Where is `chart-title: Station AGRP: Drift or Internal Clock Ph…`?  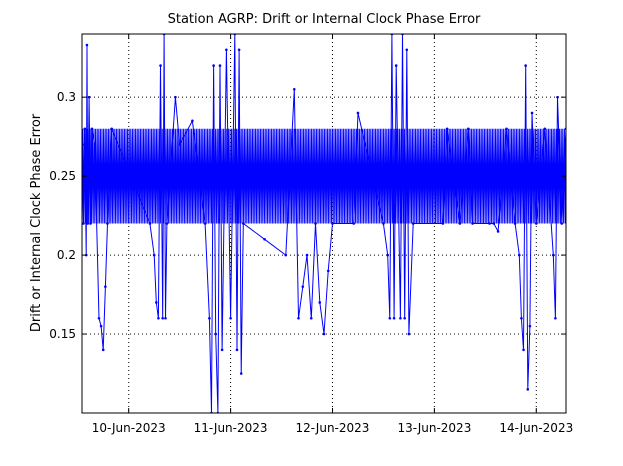 chart-title: Station AGRP: Drift or Internal Clock Ph… is located at coordinates (324, 19).